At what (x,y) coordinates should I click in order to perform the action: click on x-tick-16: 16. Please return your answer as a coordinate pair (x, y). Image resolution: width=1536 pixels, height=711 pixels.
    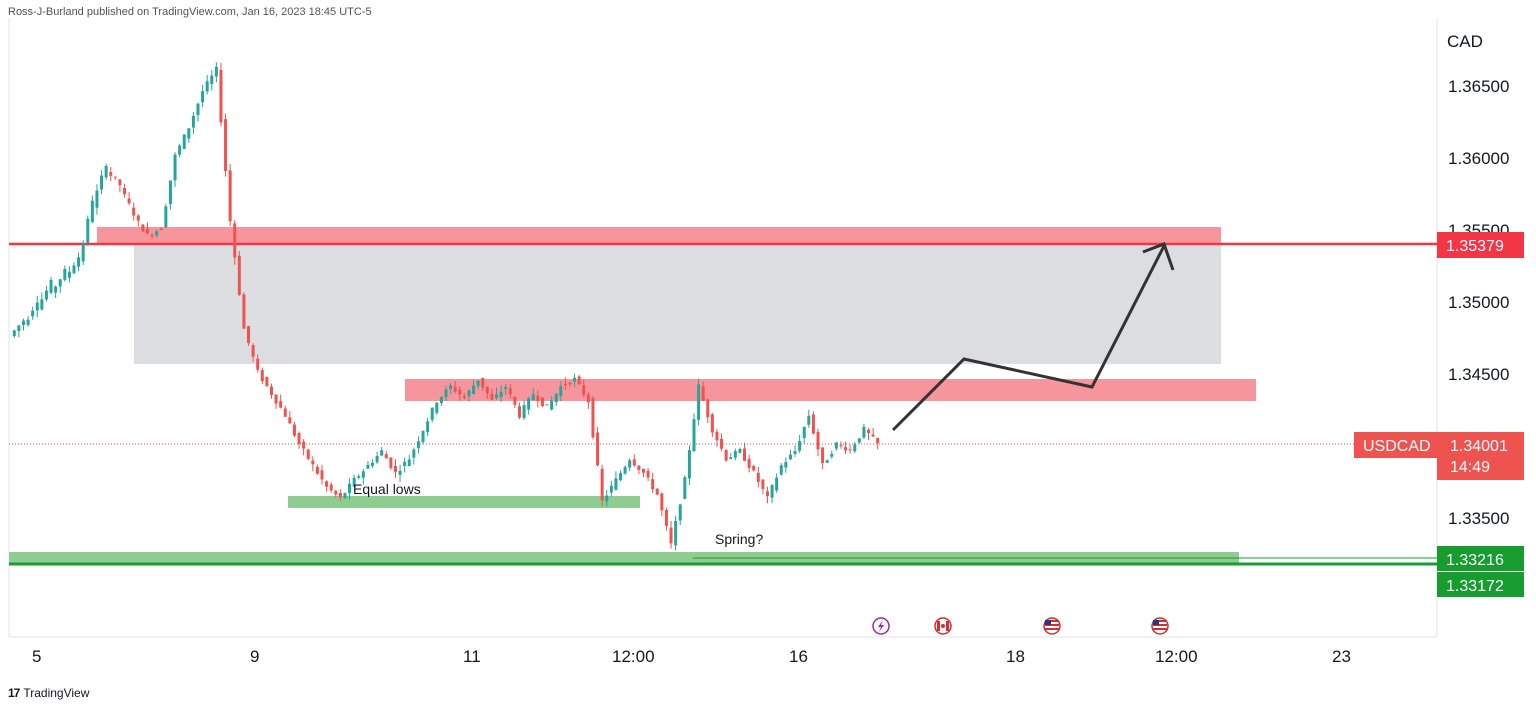
    Looking at the image, I should click on (798, 656).